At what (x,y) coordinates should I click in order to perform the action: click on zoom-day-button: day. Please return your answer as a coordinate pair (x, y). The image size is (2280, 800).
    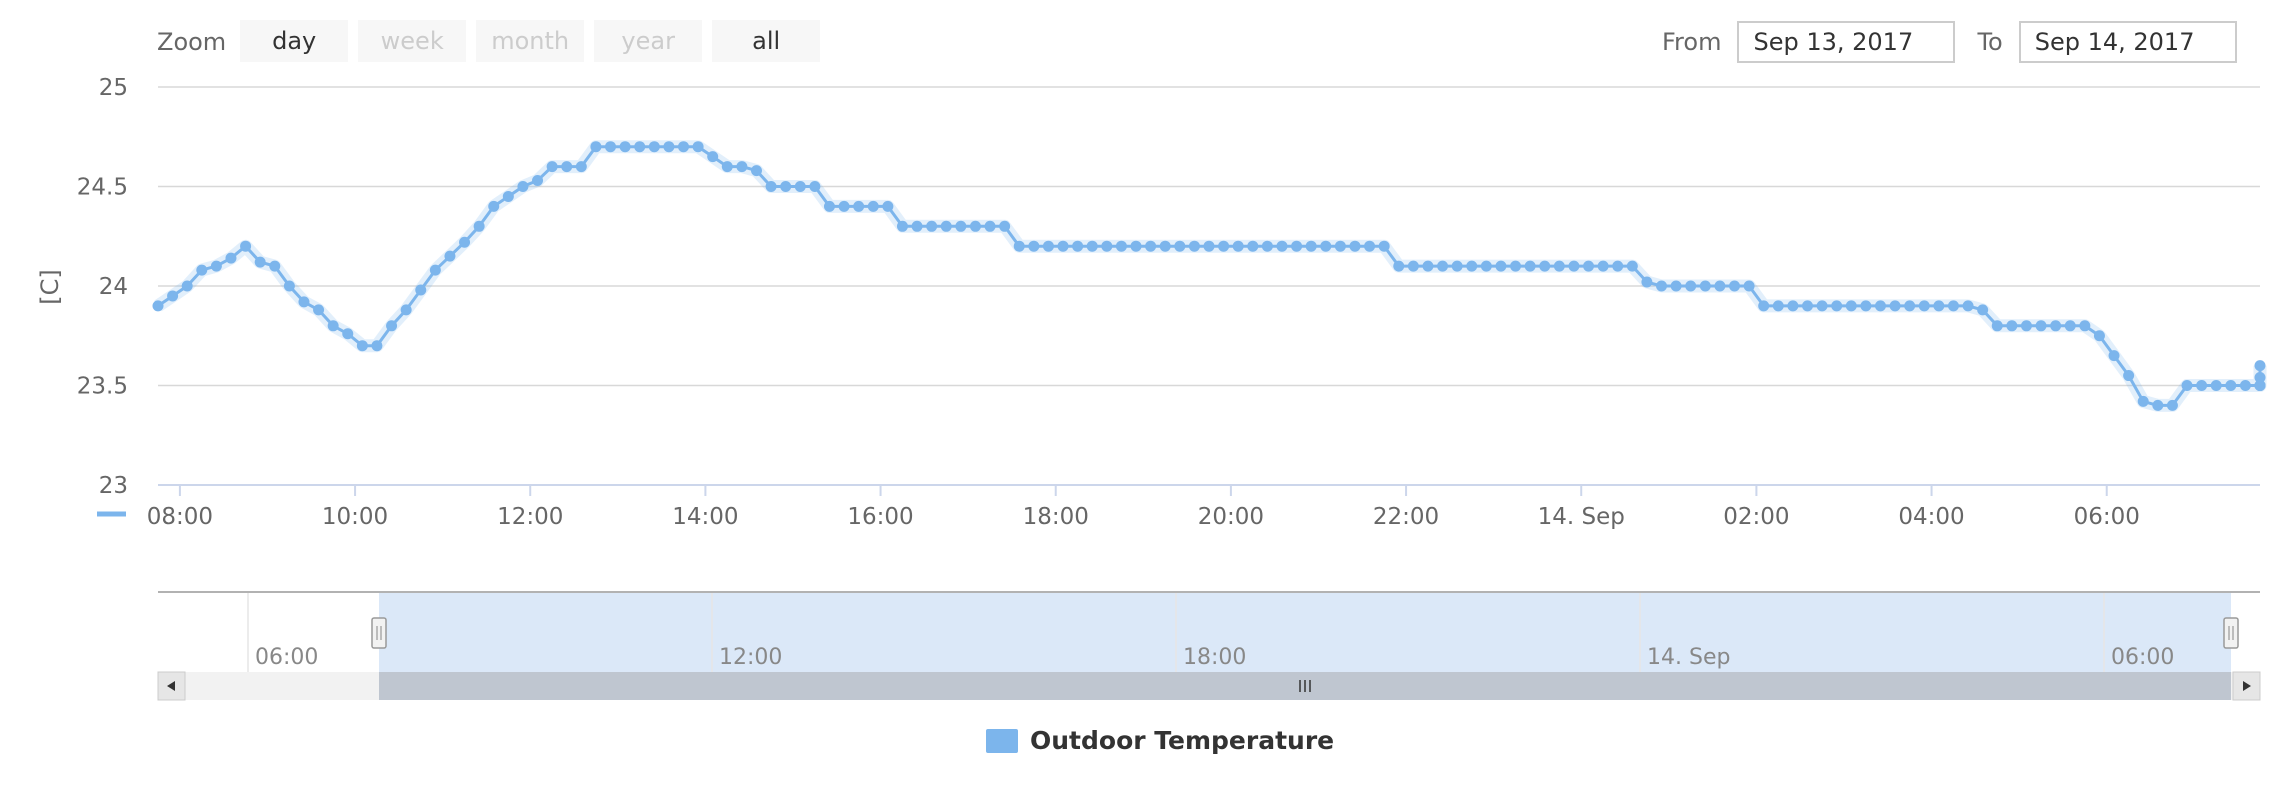
    Looking at the image, I should click on (294, 41).